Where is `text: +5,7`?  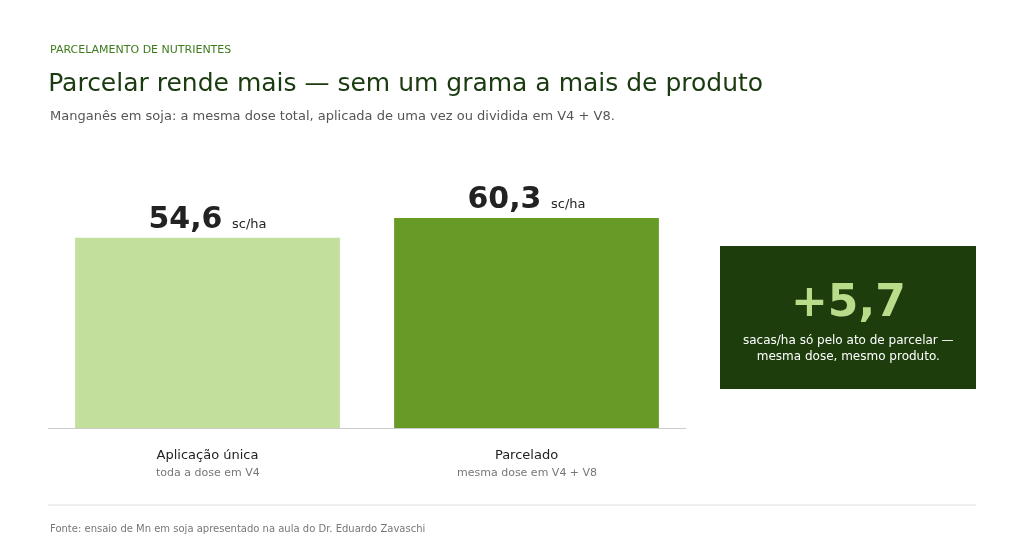
text: +5,7 is located at coordinates (848, 300).